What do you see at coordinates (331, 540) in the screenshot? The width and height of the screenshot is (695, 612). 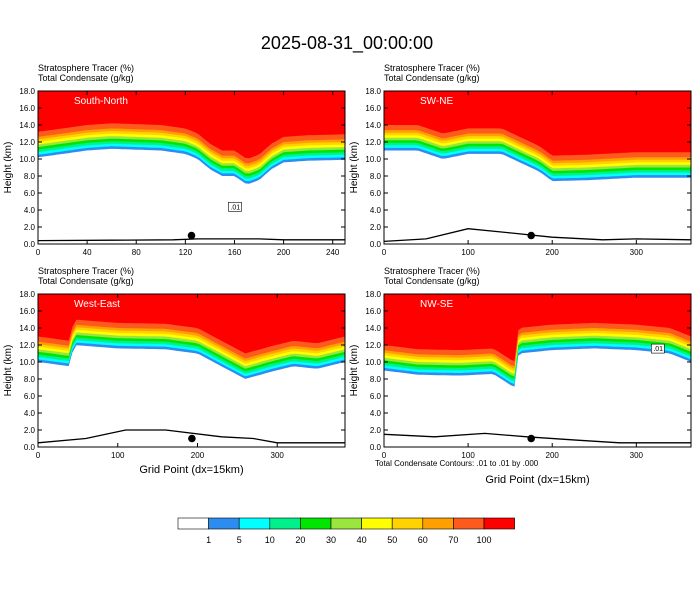 I see `colorbar-label: 30` at bounding box center [331, 540].